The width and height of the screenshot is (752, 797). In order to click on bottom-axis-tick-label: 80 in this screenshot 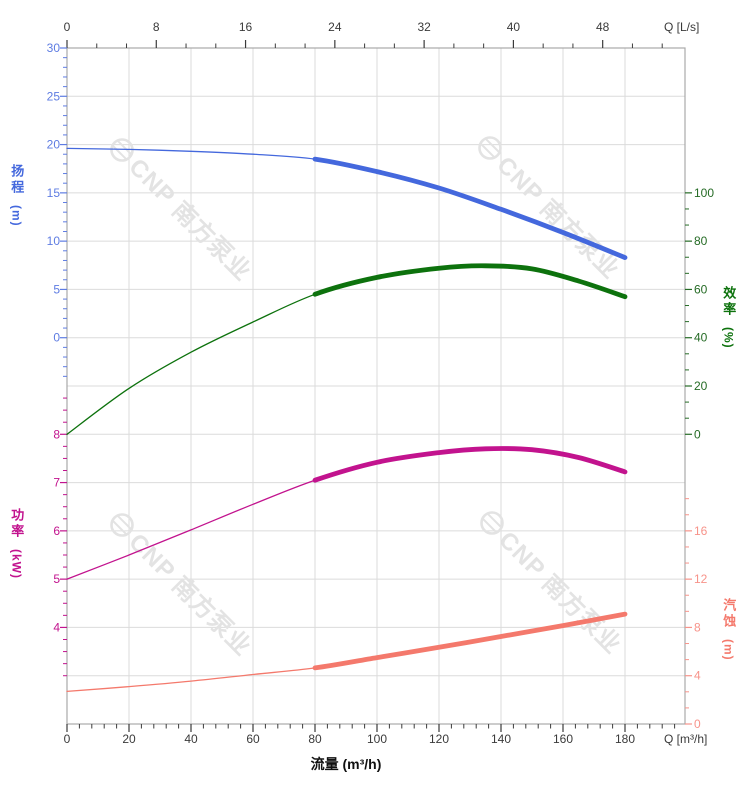, I will do `click(315, 739)`.